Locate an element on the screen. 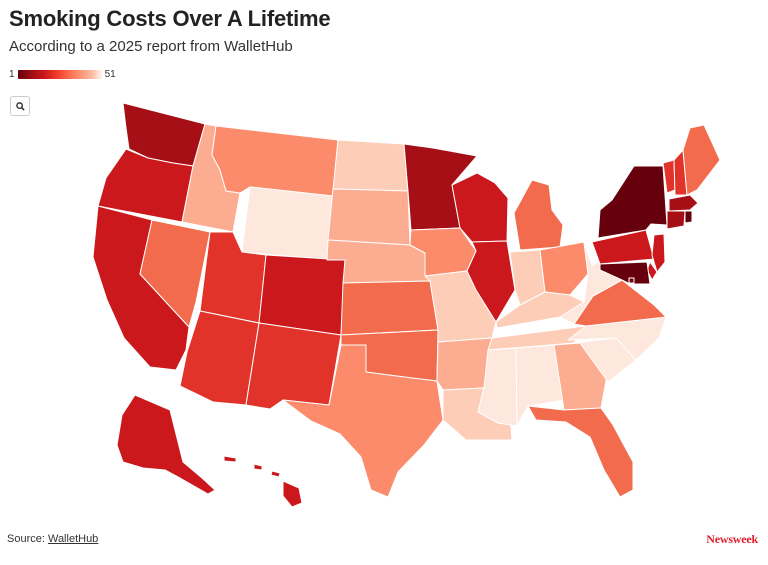 This screenshot has height=565, width=768. state-wy is located at coordinates (287, 223).